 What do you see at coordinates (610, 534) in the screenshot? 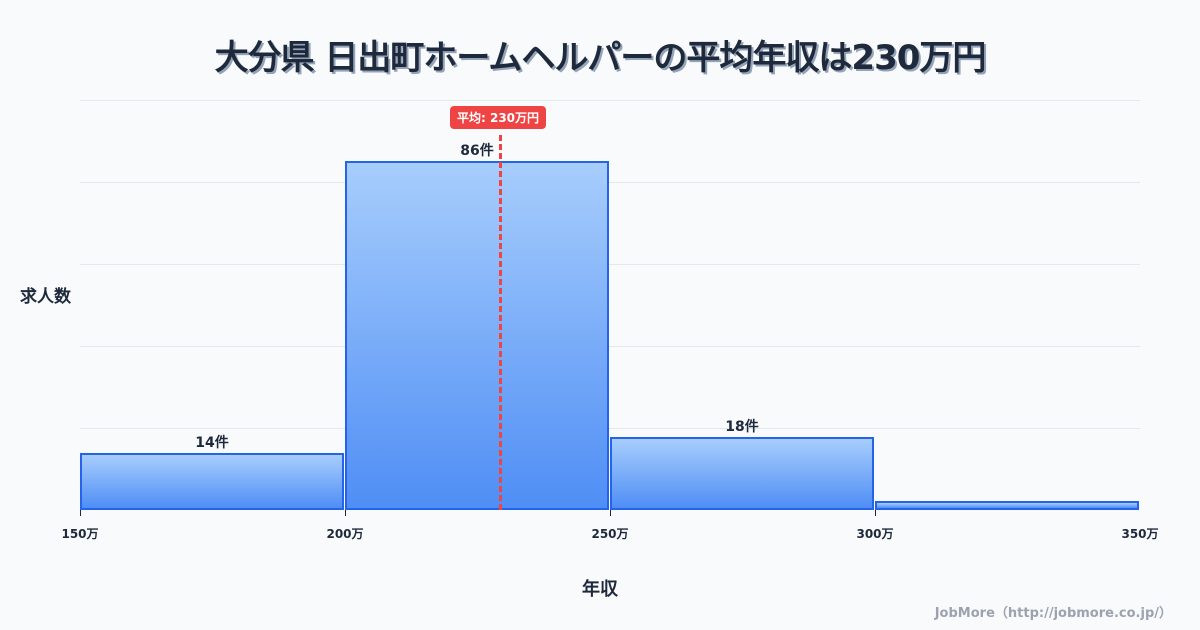
I see `x-tick-label: 250万` at bounding box center [610, 534].